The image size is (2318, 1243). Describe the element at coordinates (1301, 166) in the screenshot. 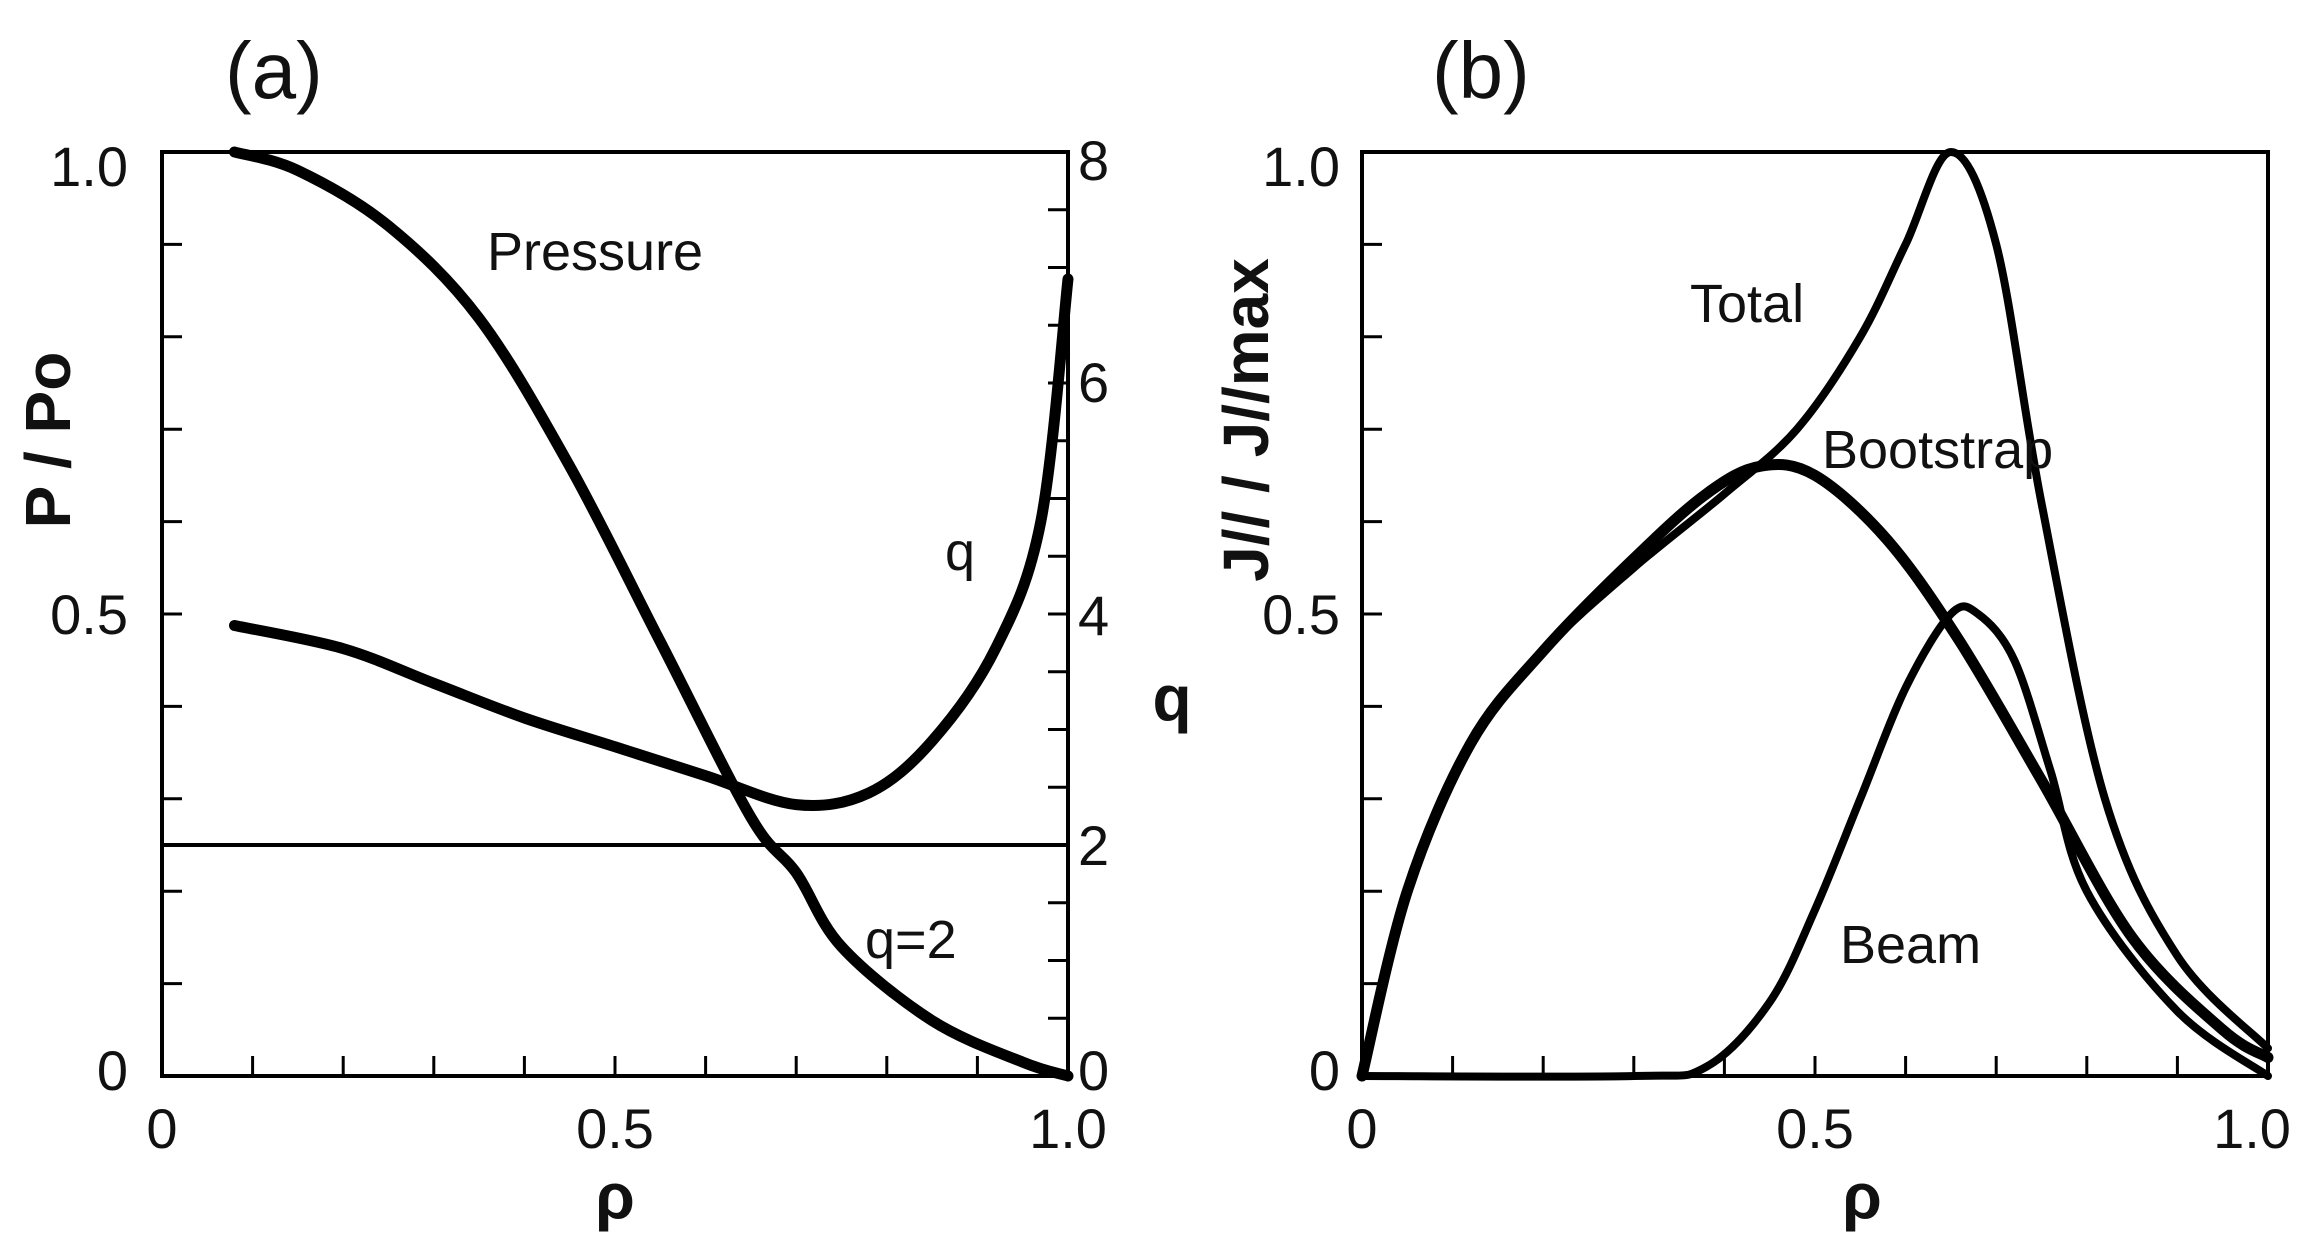

I see `b-ytick-1.0: 1.0` at that location.